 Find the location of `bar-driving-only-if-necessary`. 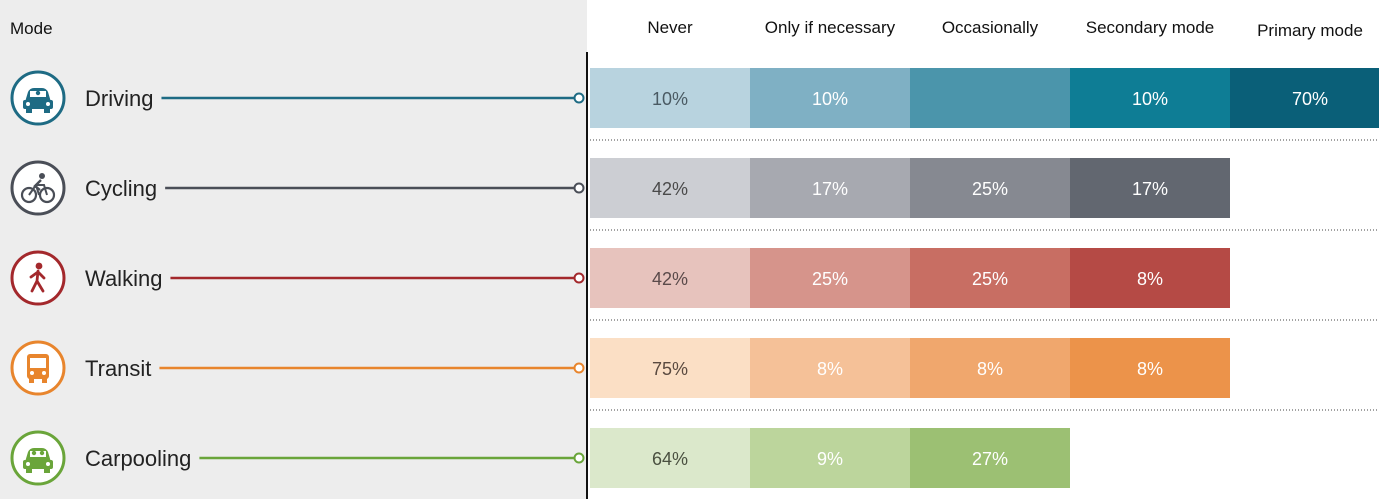

bar-driving-only-if-necessary is located at coordinates (830, 98).